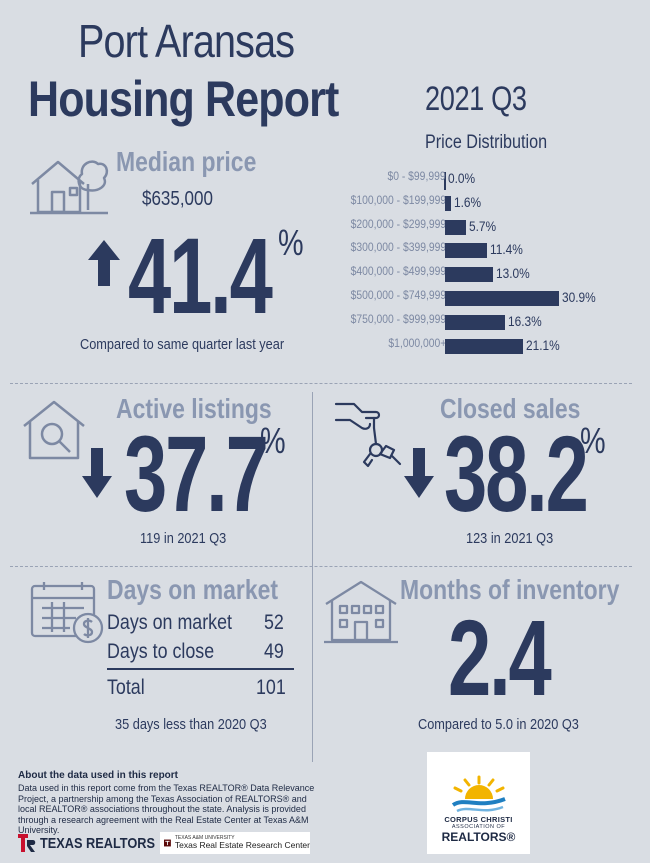 The height and width of the screenshot is (863, 650). What do you see at coordinates (498, 724) in the screenshot?
I see `months-of-inventory-comparison: Compared to 5.0 in 2020 Q3` at bounding box center [498, 724].